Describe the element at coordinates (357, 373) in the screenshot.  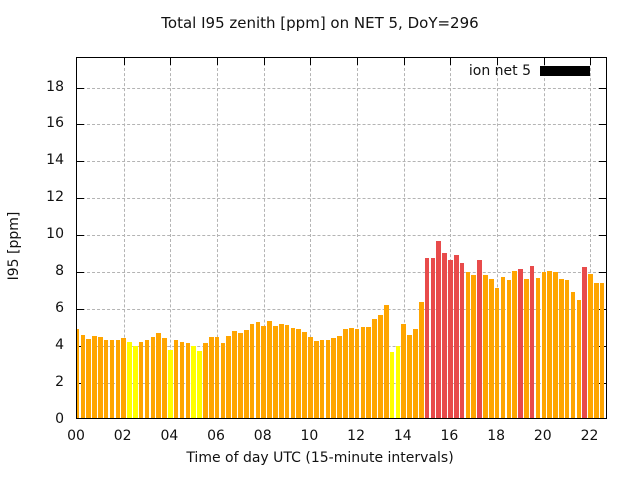
I see `bar-12:00` at that location.